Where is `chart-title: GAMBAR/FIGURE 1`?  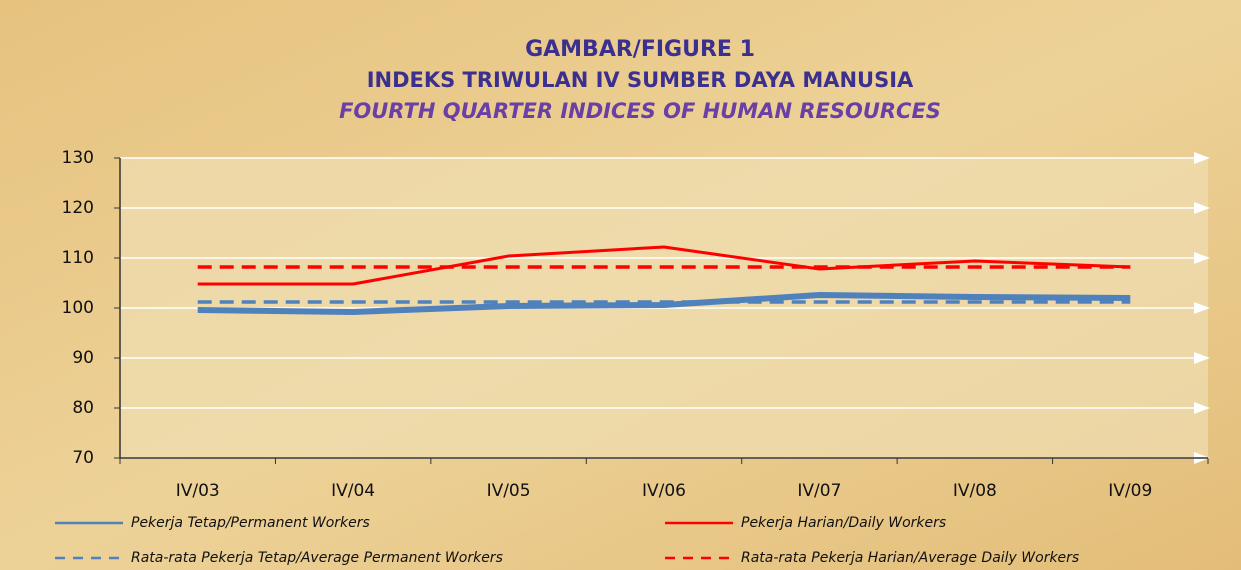
chart-title: GAMBAR/FIGURE 1 is located at coordinates (640, 49).